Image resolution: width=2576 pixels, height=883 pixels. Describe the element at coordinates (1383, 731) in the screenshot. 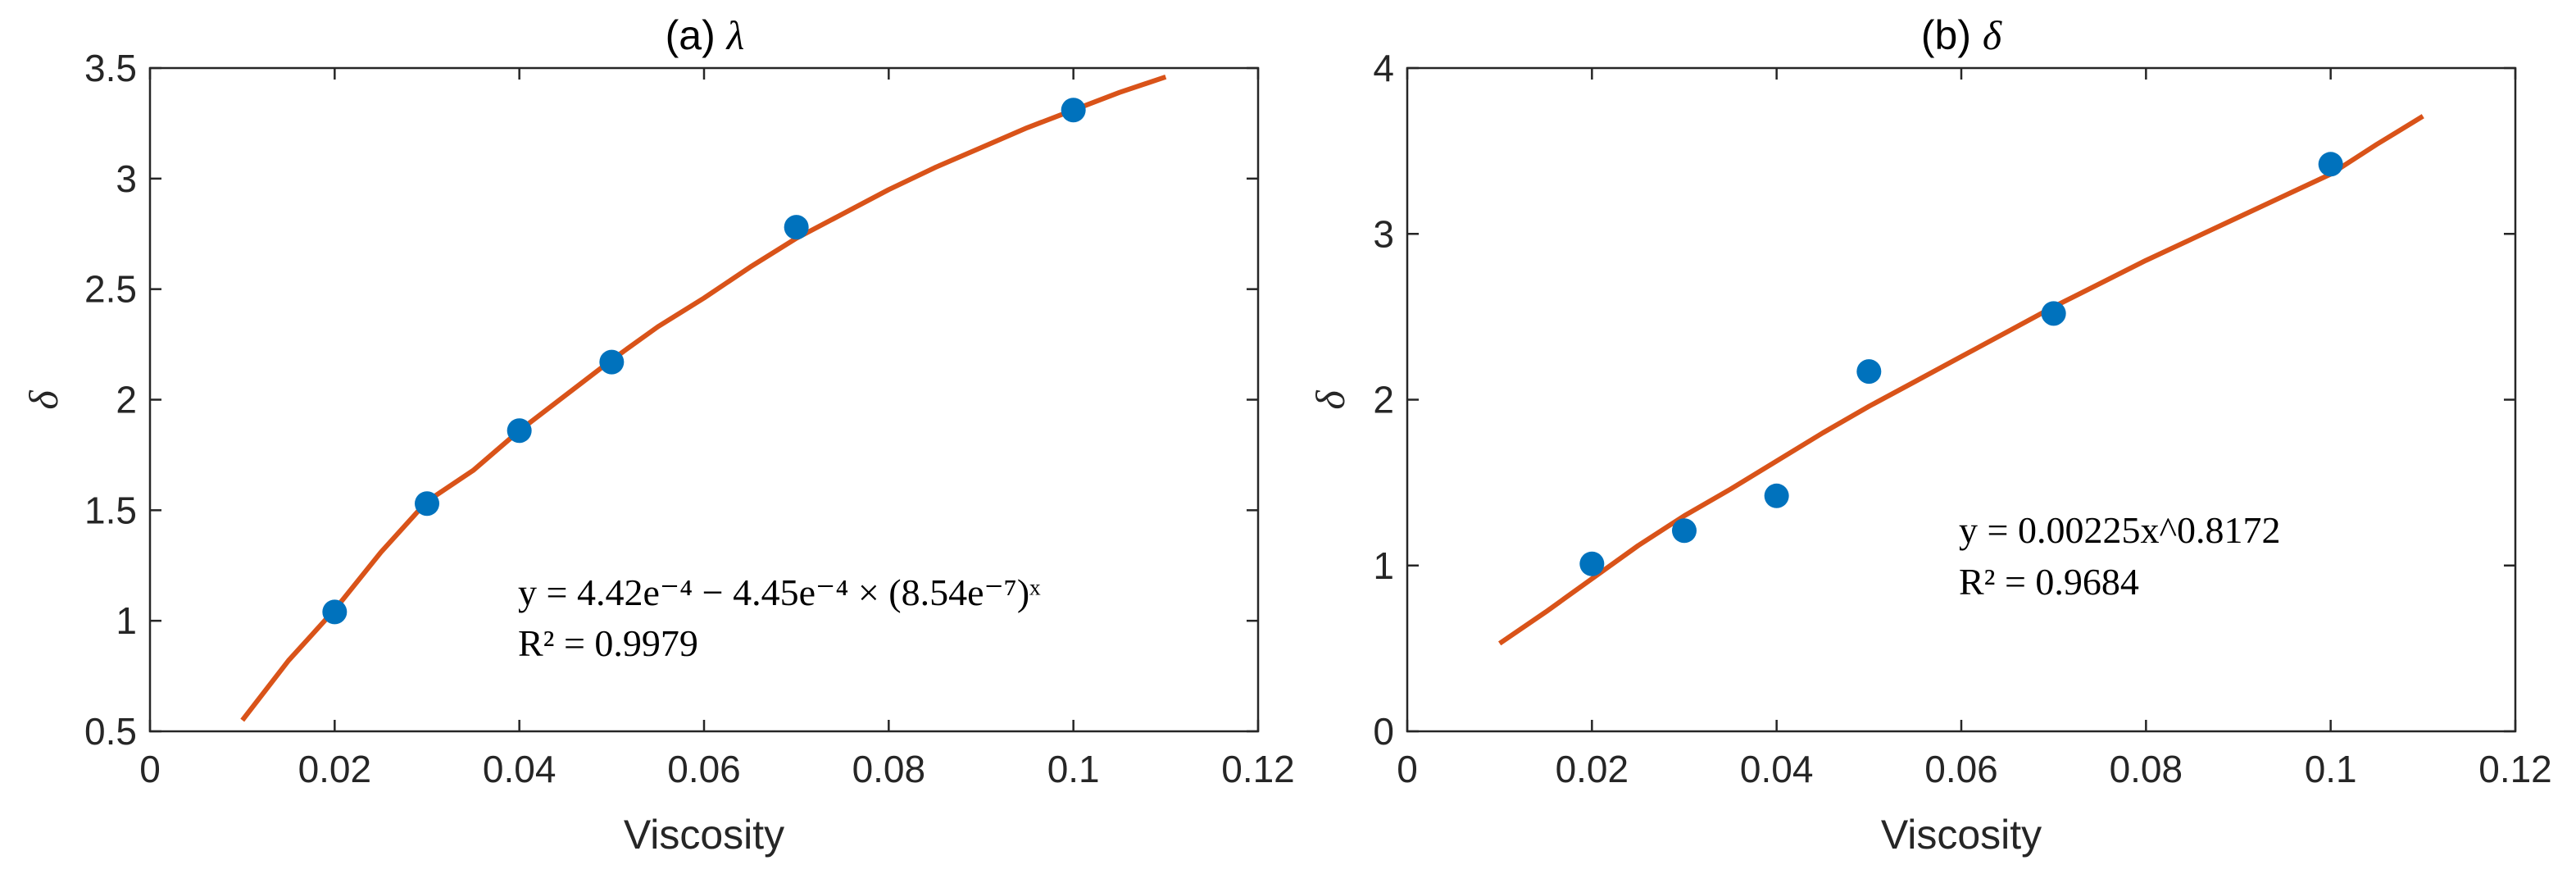

I see `y-tick-label: 0` at that location.